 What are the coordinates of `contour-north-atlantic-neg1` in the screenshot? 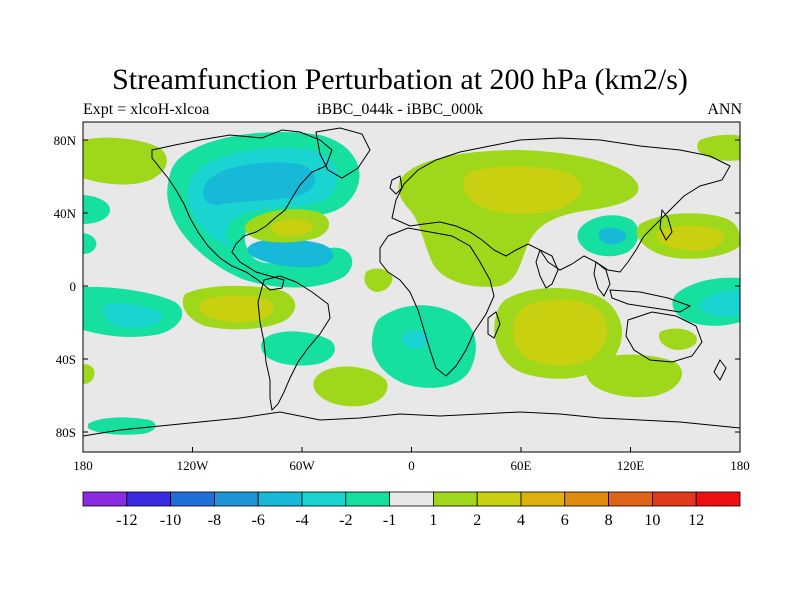 It's located at (96, 209).